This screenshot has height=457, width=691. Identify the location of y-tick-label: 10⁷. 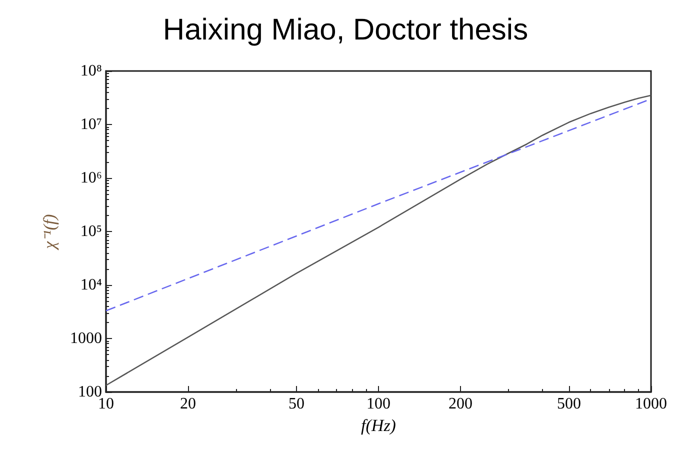
(91, 124).